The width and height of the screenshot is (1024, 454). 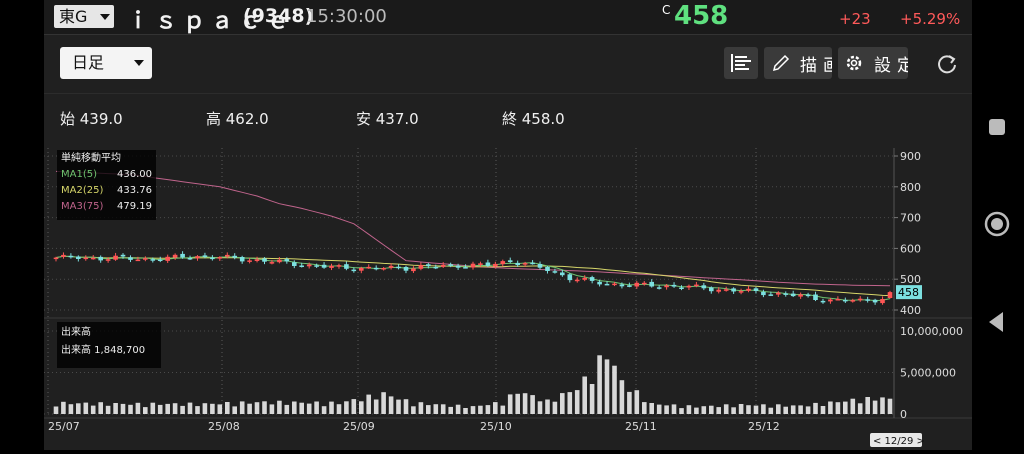 What do you see at coordinates (508, 63) in the screenshot?
I see `chart-toolbar: 日足 描画 設定` at bounding box center [508, 63].